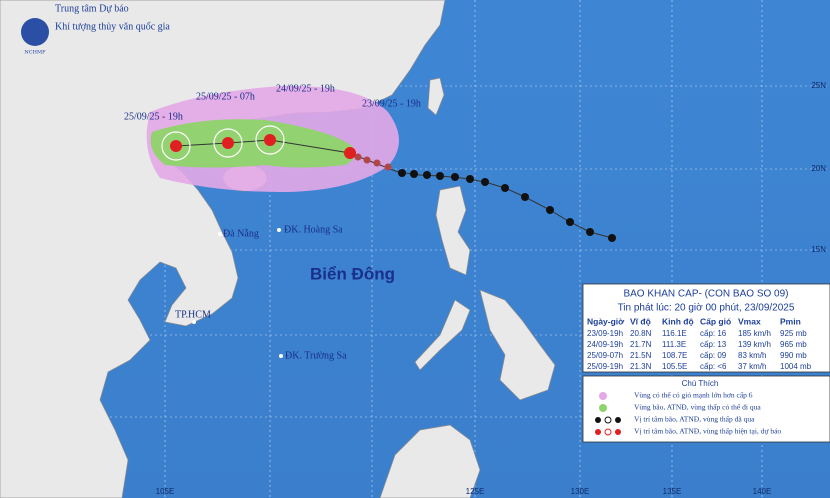 The height and width of the screenshot is (498, 830). Describe the element at coordinates (605, 355) in the screenshot. I see `table-cell: 25/09-07h` at that location.